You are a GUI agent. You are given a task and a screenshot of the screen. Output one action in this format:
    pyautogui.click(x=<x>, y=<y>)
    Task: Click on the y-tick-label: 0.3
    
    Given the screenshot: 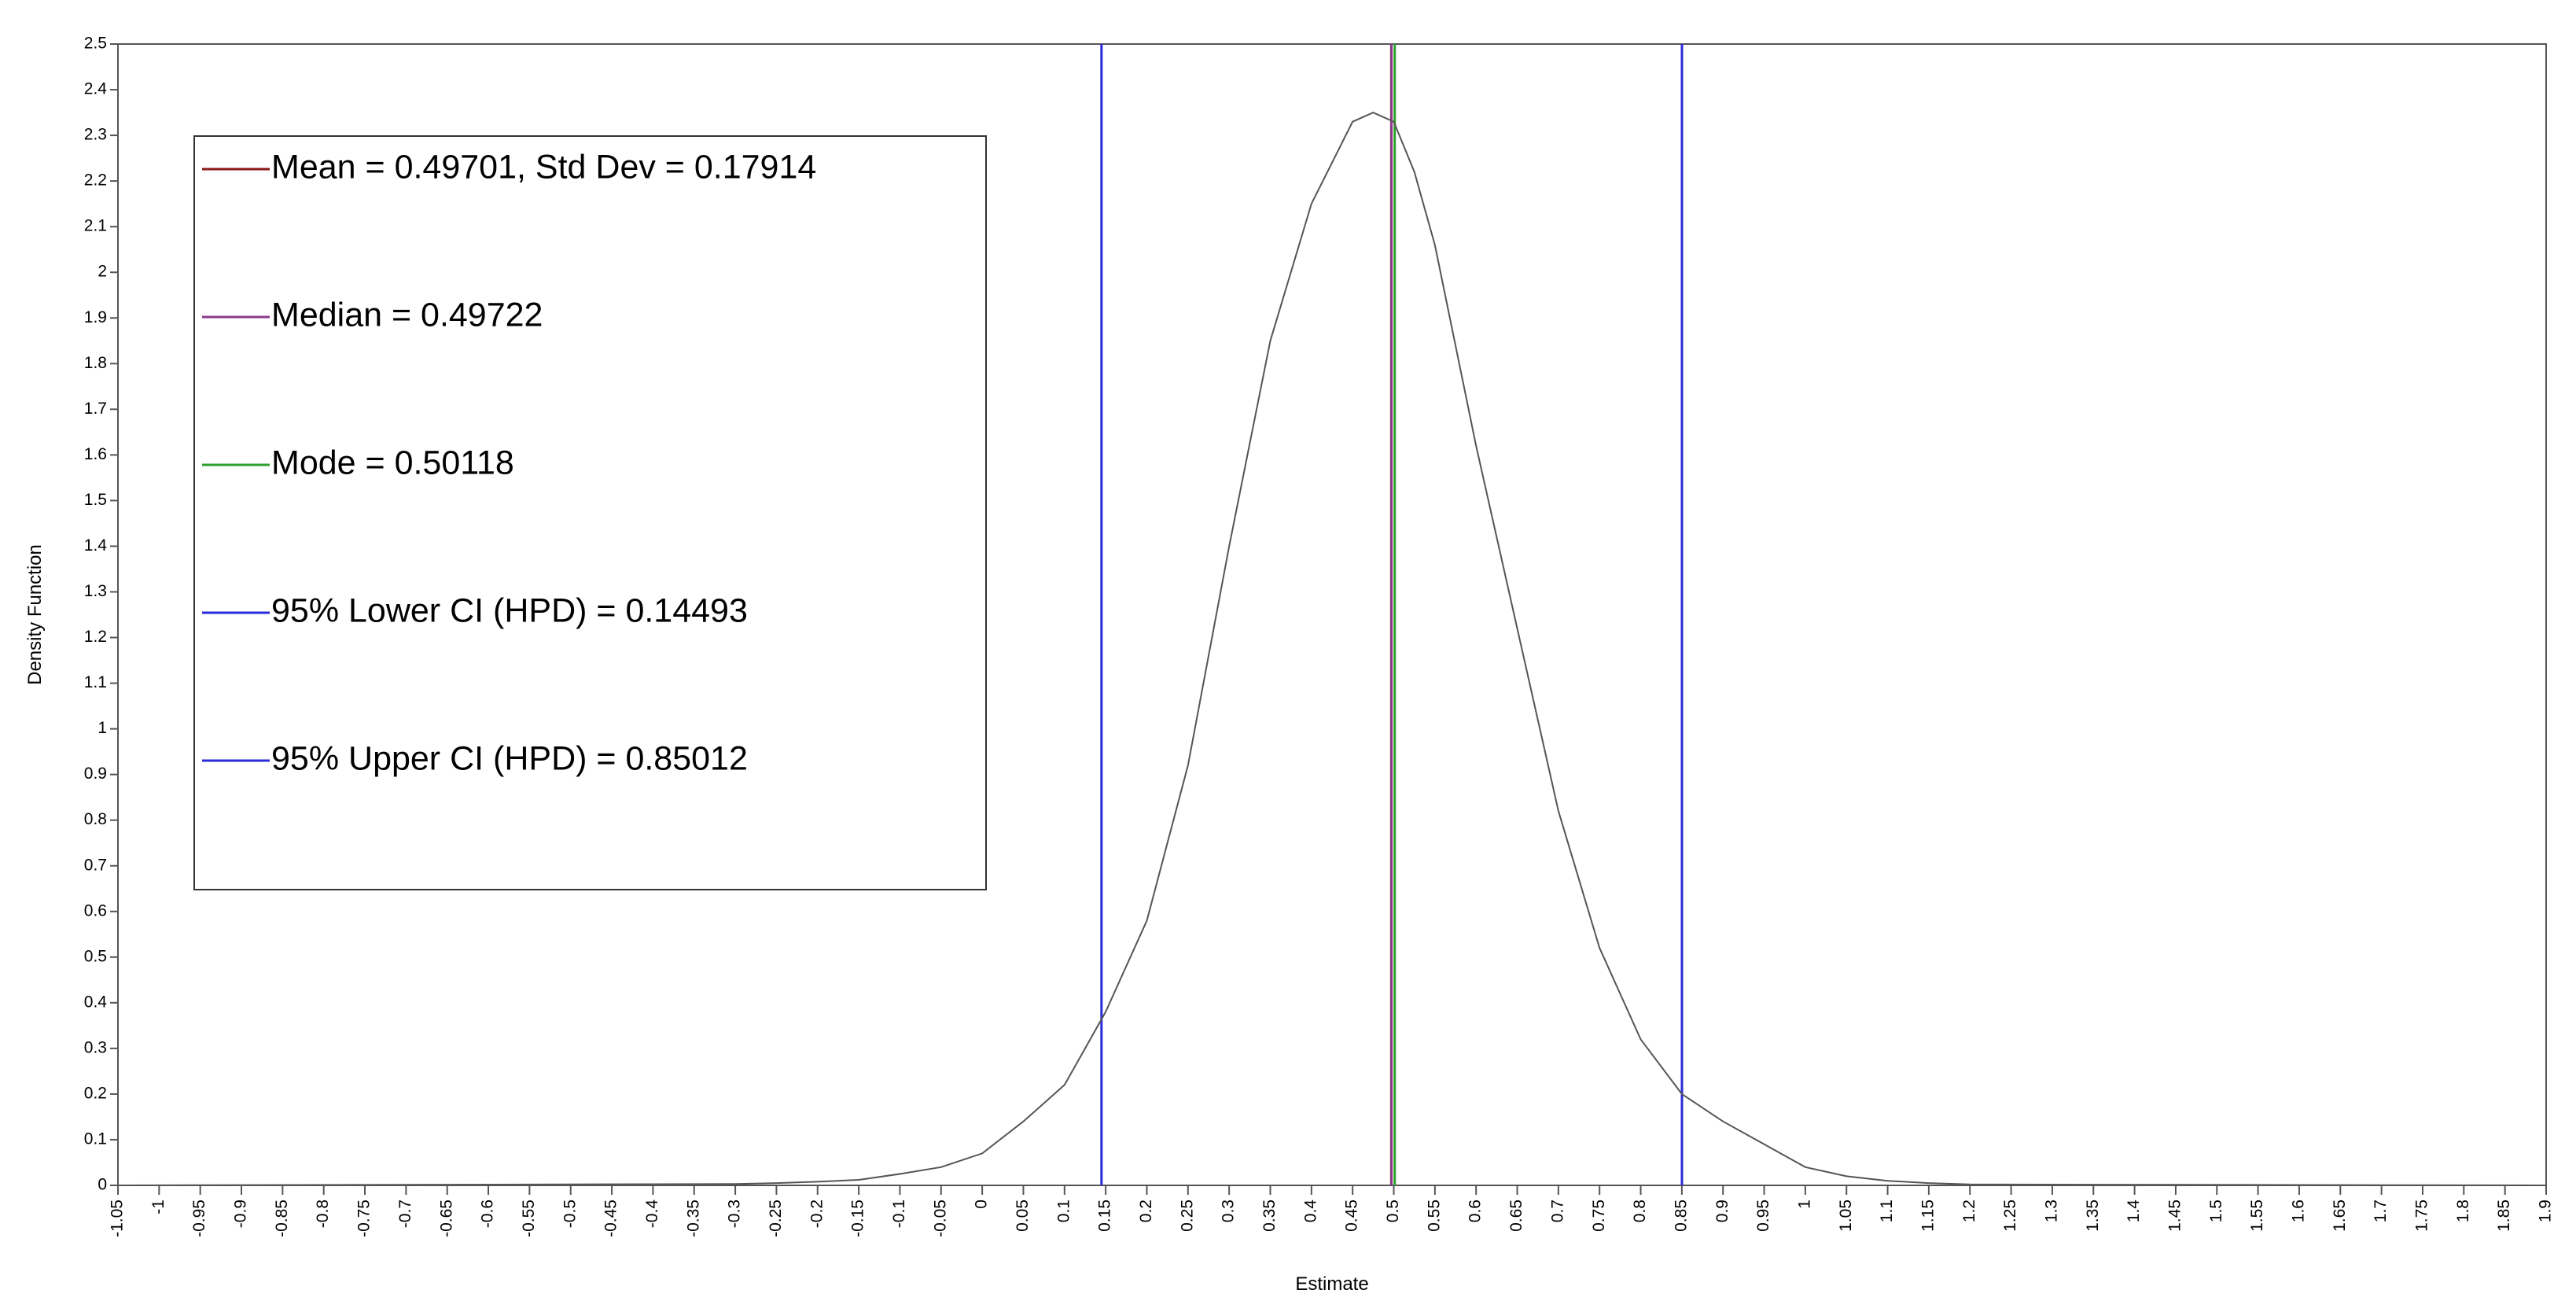 What is the action you would take?
    pyautogui.click(x=95, y=1047)
    